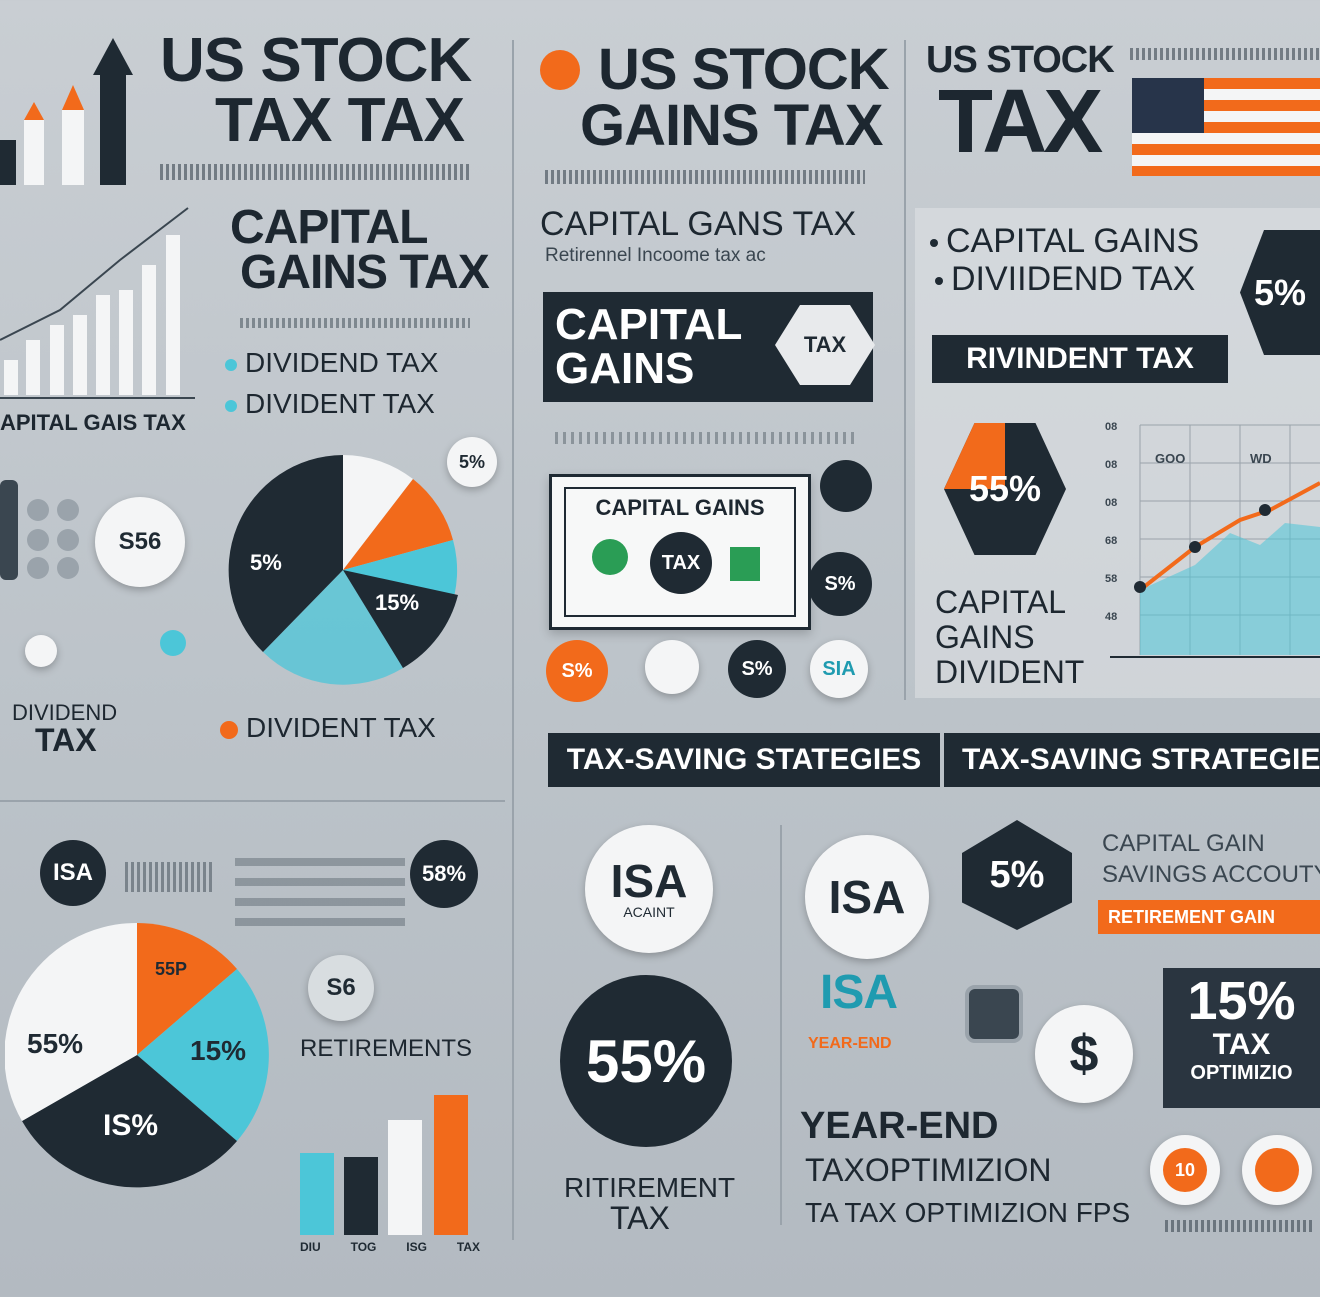 The height and width of the screenshot is (1297, 1320). I want to click on col1-bar-chart, so click(97, 303).